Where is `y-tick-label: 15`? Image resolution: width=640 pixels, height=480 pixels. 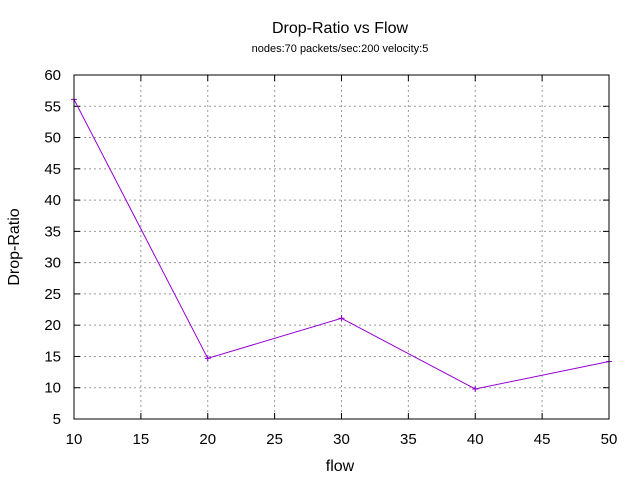 y-tick-label: 15 is located at coordinates (52, 356).